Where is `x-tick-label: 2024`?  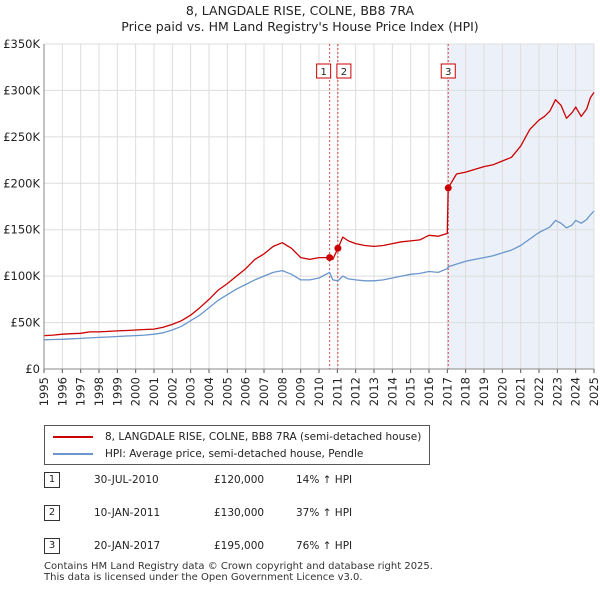 x-tick-label: 2024 is located at coordinates (576, 391).